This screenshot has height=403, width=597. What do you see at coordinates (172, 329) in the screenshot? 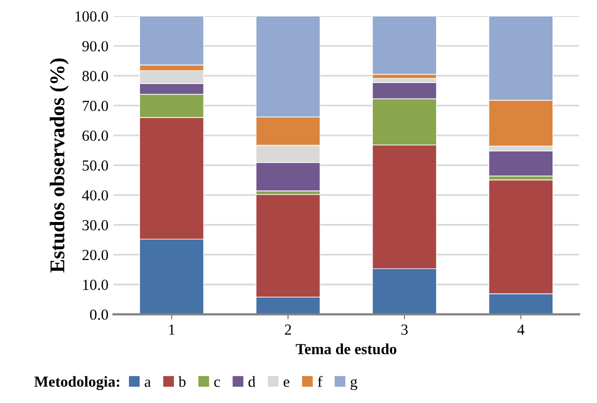
I see `x-tick-label: 1` at bounding box center [172, 329].